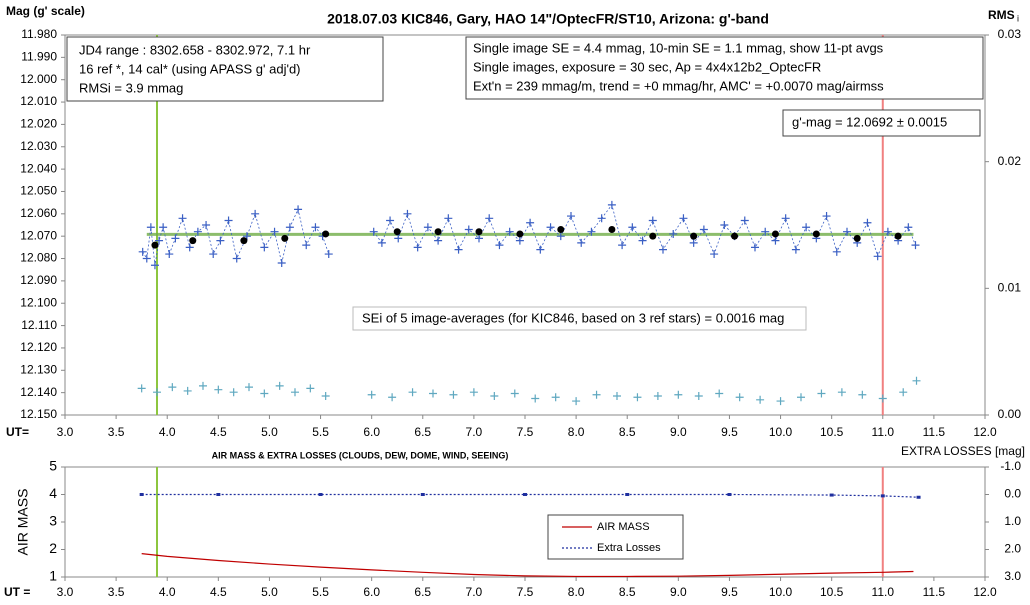 The image size is (1030, 605). What do you see at coordinates (615, 537) in the screenshot?
I see `legend: AIR MASS Extra Losses` at bounding box center [615, 537].